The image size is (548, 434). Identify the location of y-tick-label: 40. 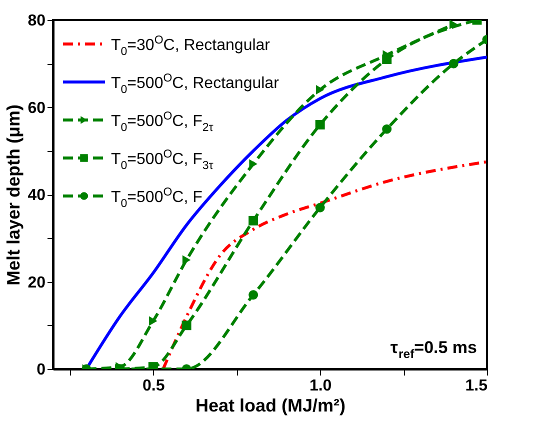
(37, 195).